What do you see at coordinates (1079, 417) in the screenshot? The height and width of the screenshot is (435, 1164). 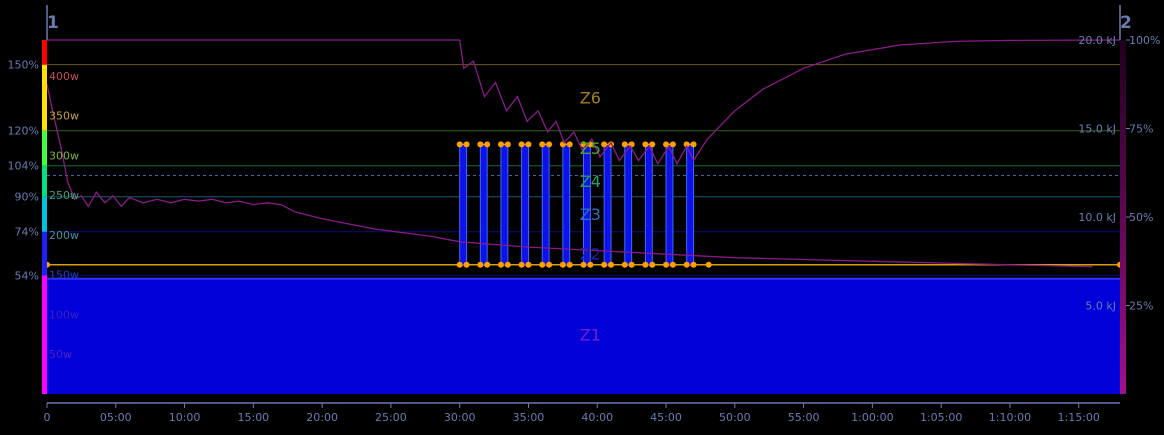 I see `x-tick-label: 1:15:00` at bounding box center [1079, 417].